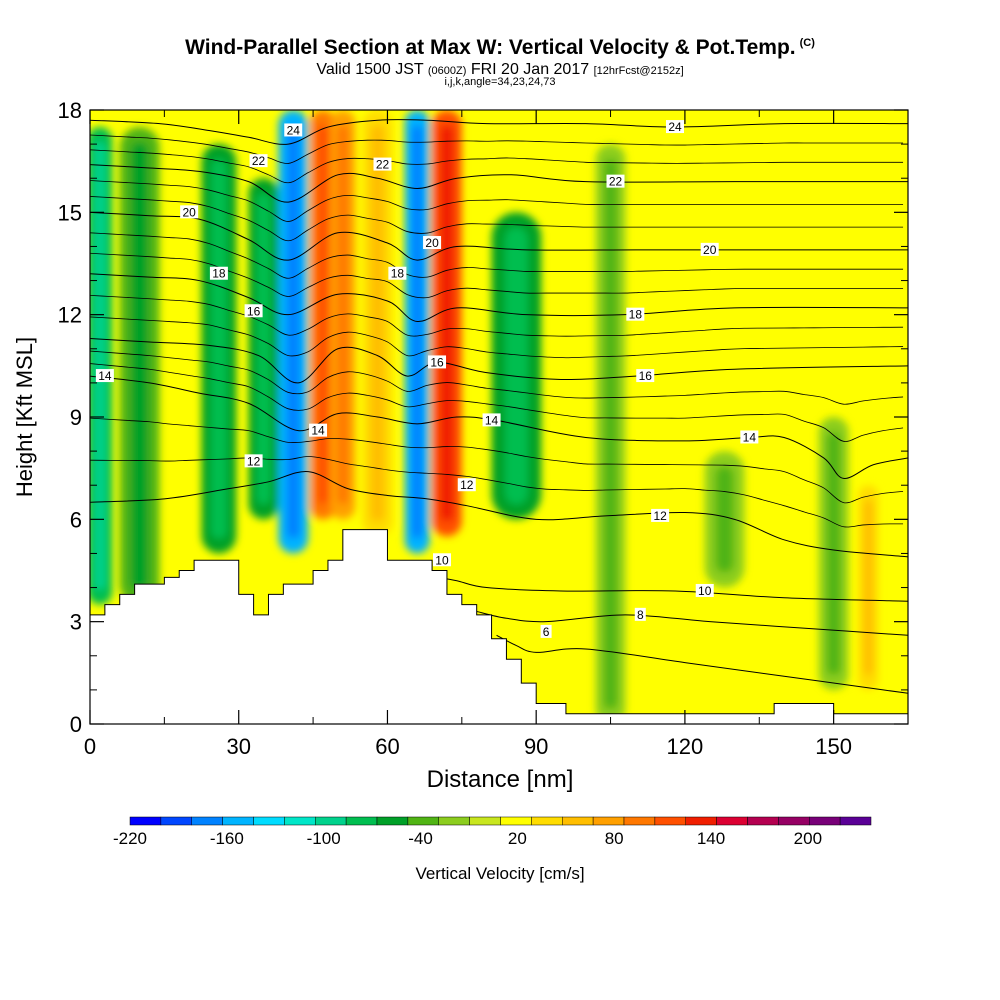  I want to click on x-tick-label: 90, so click(536, 746).